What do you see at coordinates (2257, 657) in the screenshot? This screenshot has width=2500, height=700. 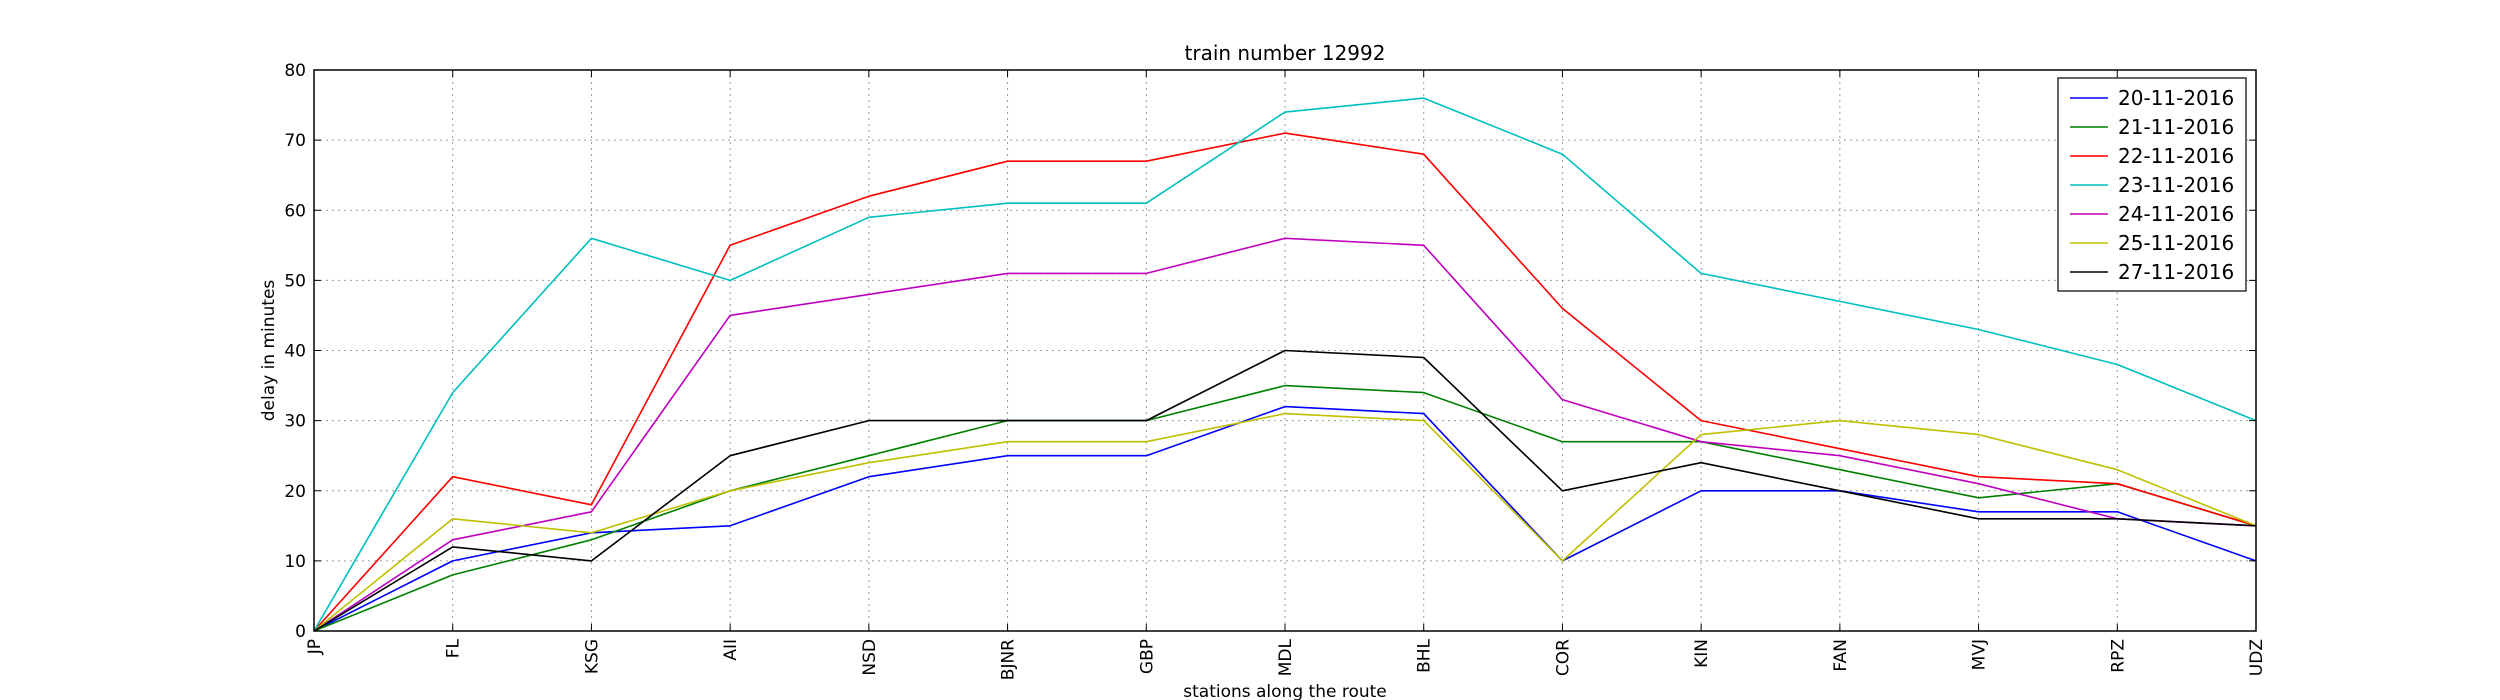 I see `x-tick-label: UDZ` at bounding box center [2257, 657].